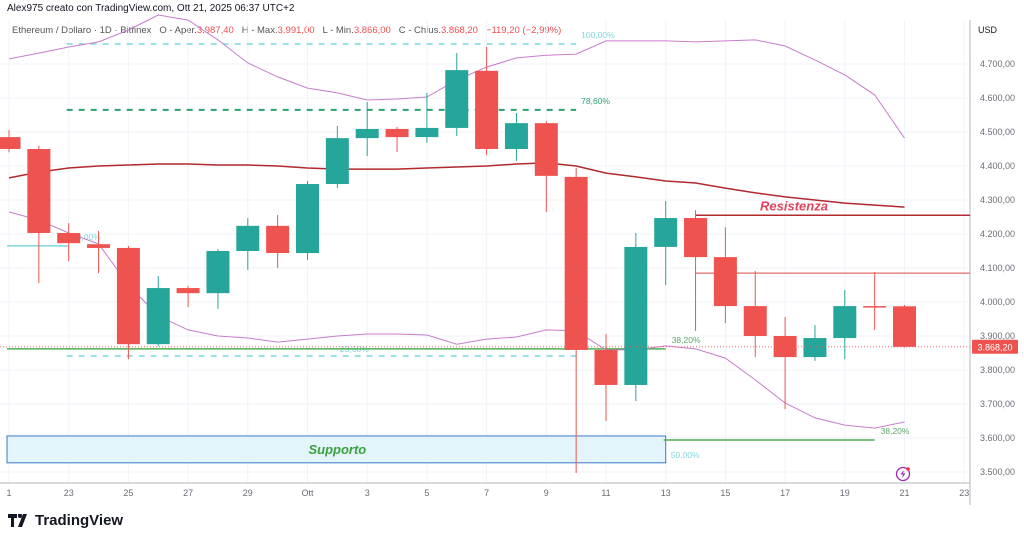  Describe the element at coordinates (666, 493) in the screenshot. I see `x-tick-label: 13` at that location.